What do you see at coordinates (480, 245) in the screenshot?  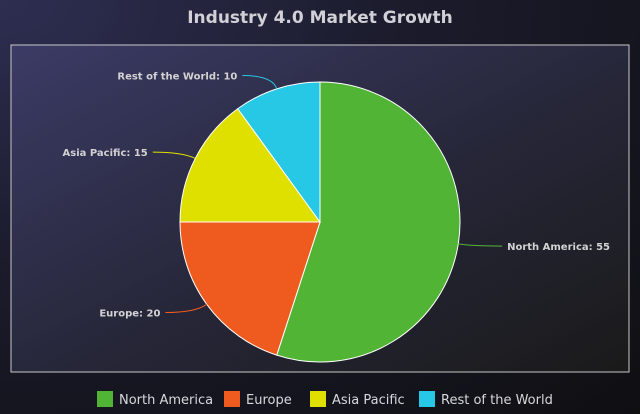 I see `label-connector-north-america` at bounding box center [480, 245].